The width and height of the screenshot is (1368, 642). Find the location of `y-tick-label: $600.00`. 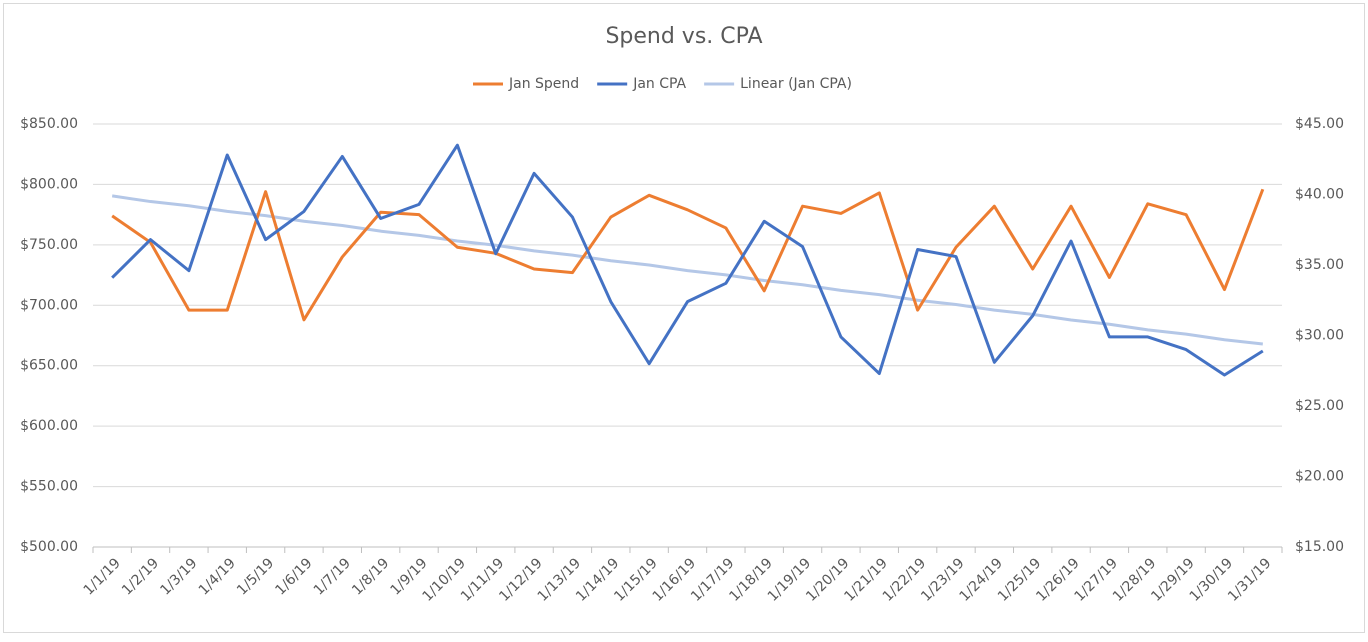

y-tick-label: $600.00 is located at coordinates (49, 426).